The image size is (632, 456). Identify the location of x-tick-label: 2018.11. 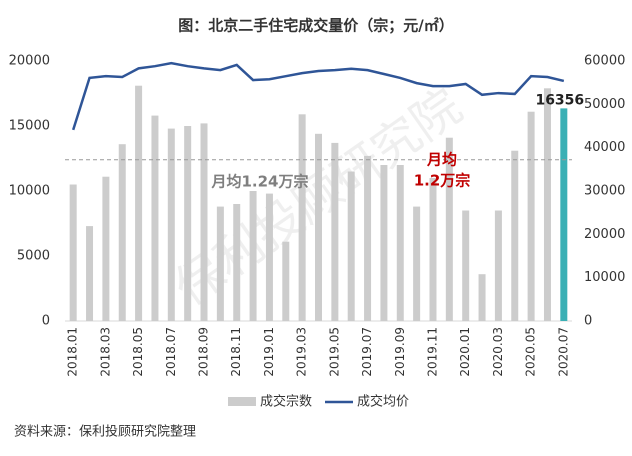
(236, 352).